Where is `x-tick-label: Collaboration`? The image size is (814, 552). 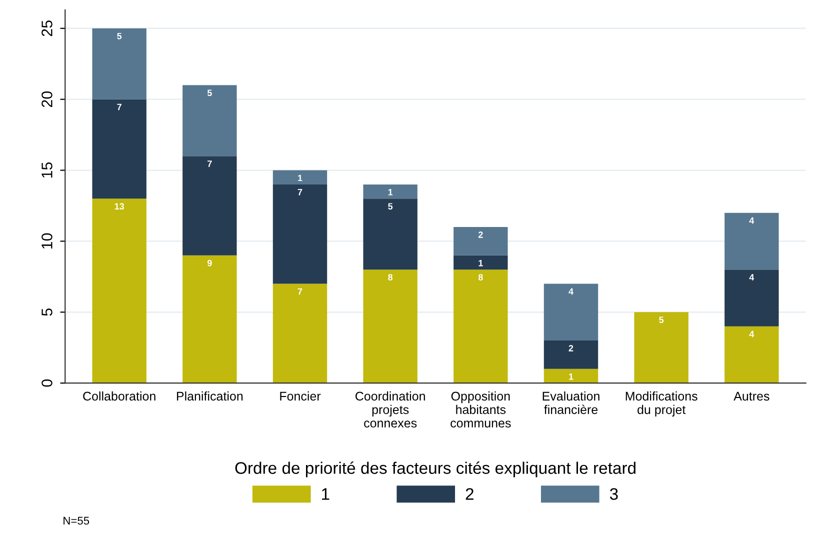
x-tick-label: Collaboration is located at coordinates (119, 396).